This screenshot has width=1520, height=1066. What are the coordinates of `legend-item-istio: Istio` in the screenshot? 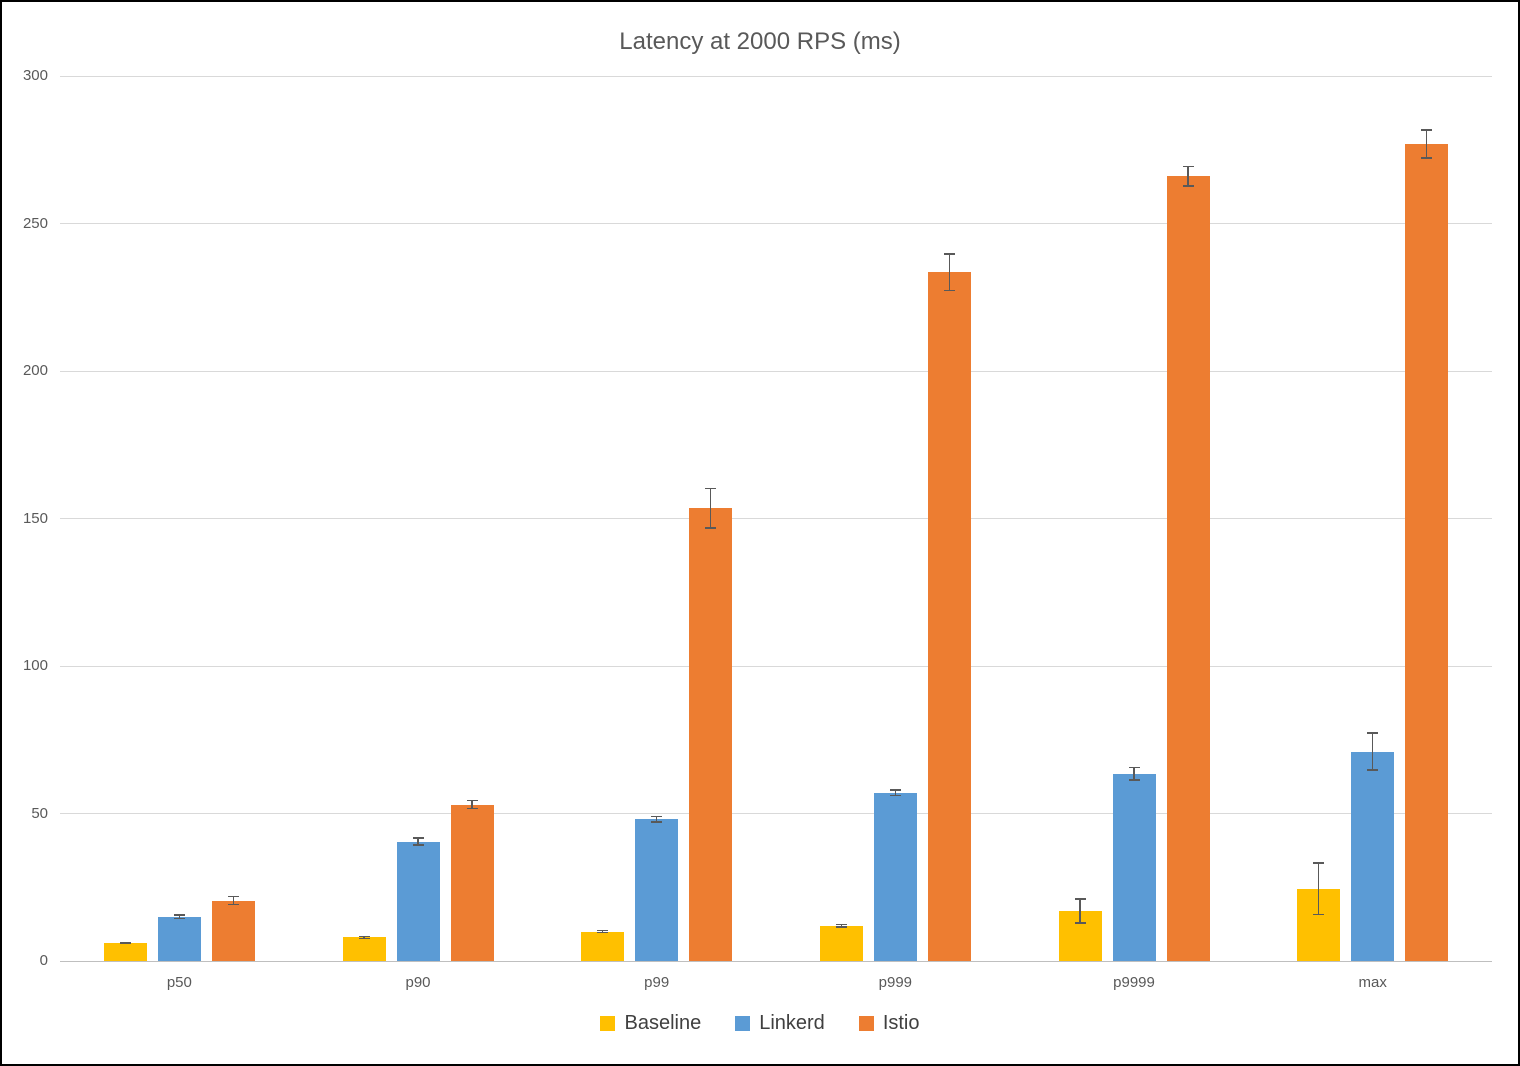 It's located at (889, 1023).